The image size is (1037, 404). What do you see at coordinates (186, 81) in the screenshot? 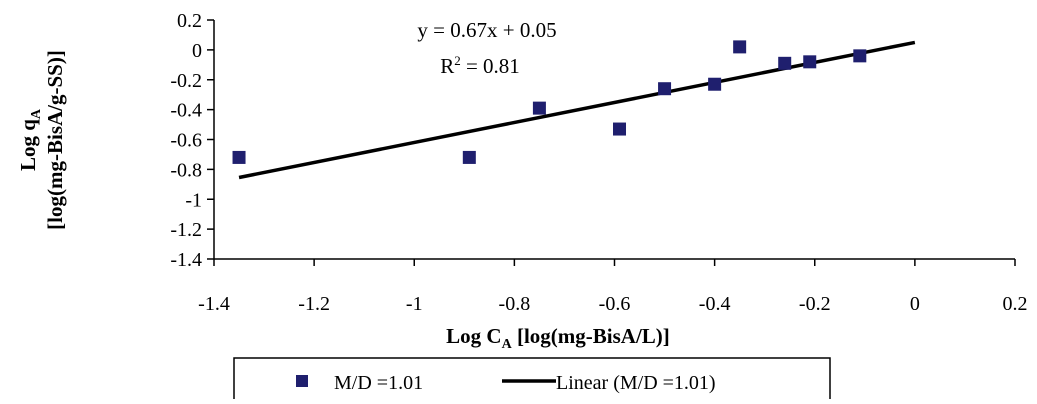
I see `y-tick-label: -0.2` at bounding box center [186, 81].